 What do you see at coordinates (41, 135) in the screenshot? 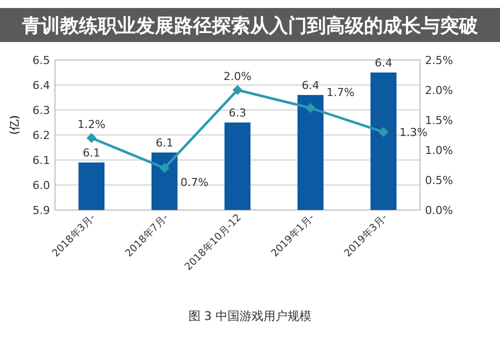
I see `y-tick-label: 6.2` at bounding box center [41, 135].